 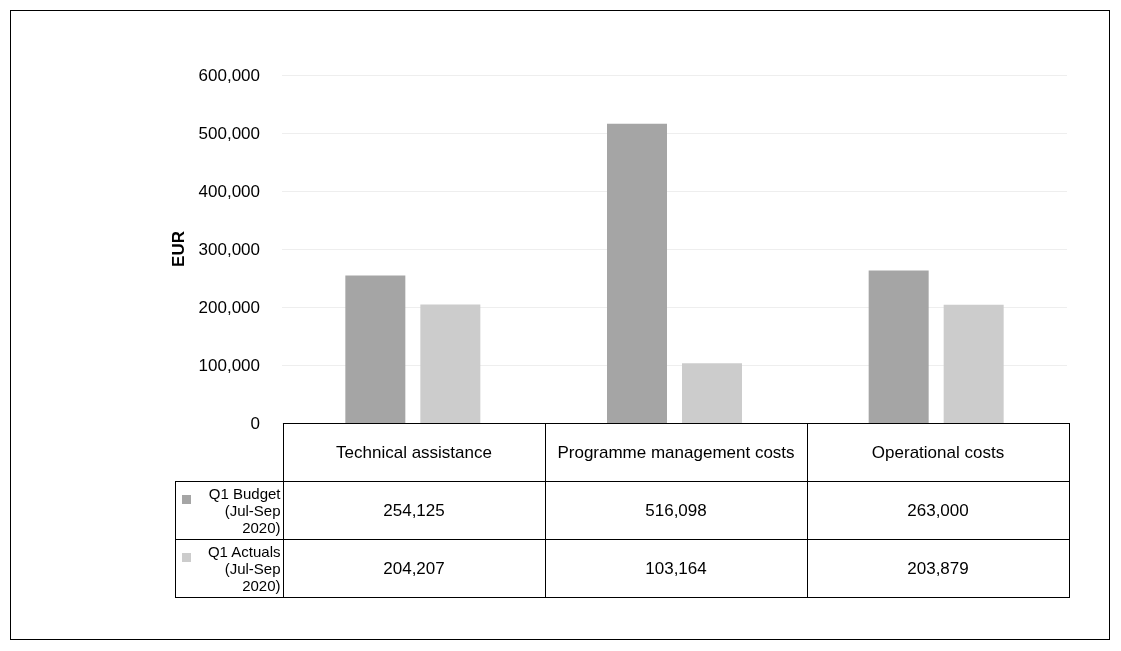 I want to click on legend-label: Q1 Actuals (Jul-Sep 2020), so click(x=244, y=568).